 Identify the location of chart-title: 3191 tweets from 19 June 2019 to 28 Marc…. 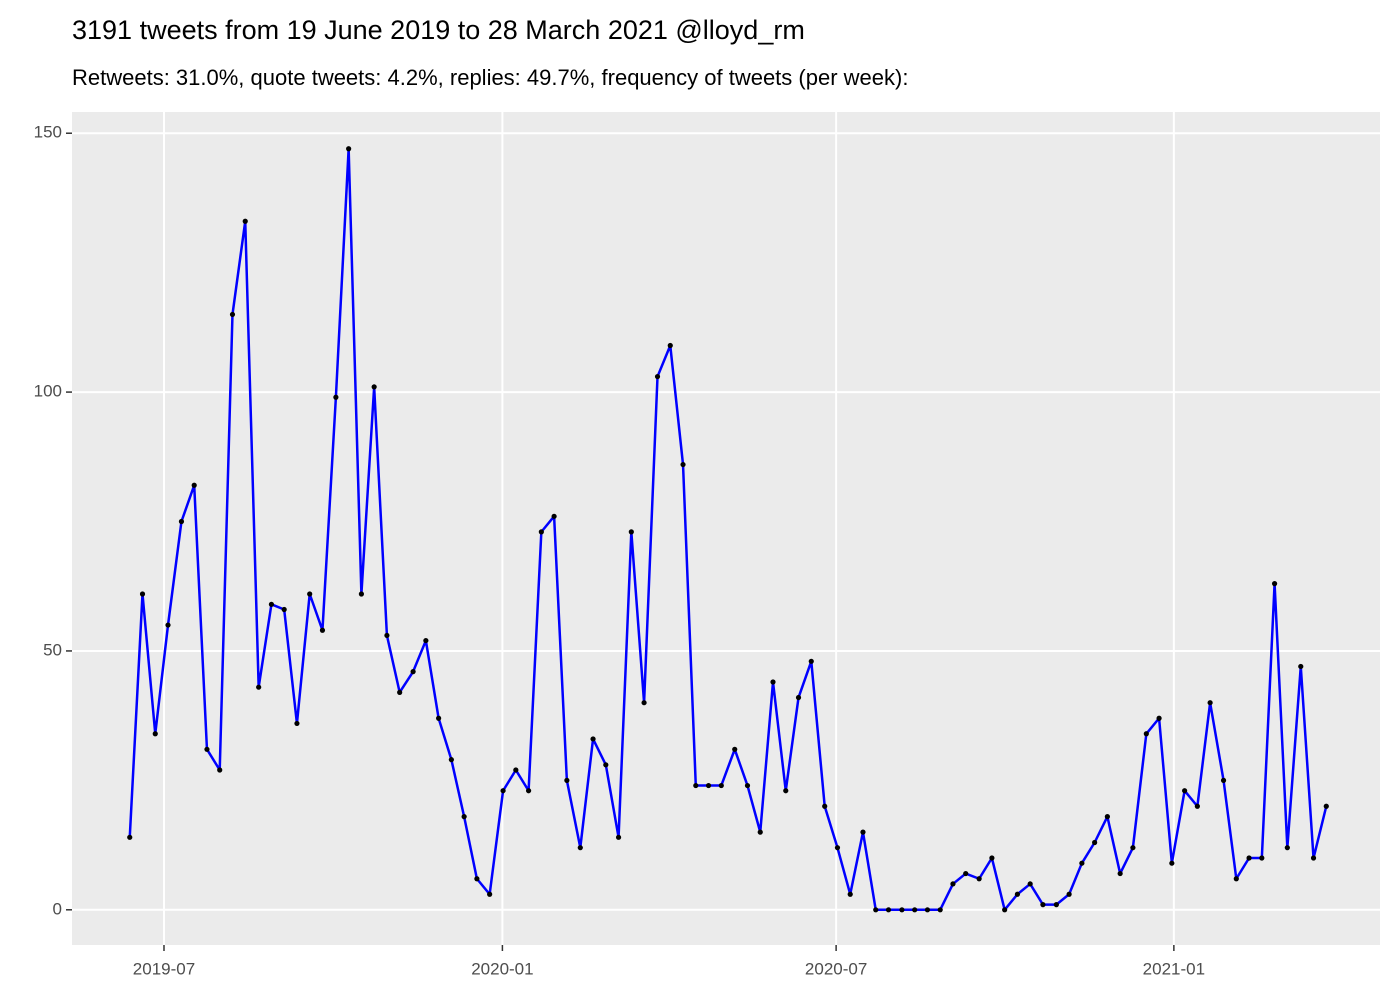
(438, 30).